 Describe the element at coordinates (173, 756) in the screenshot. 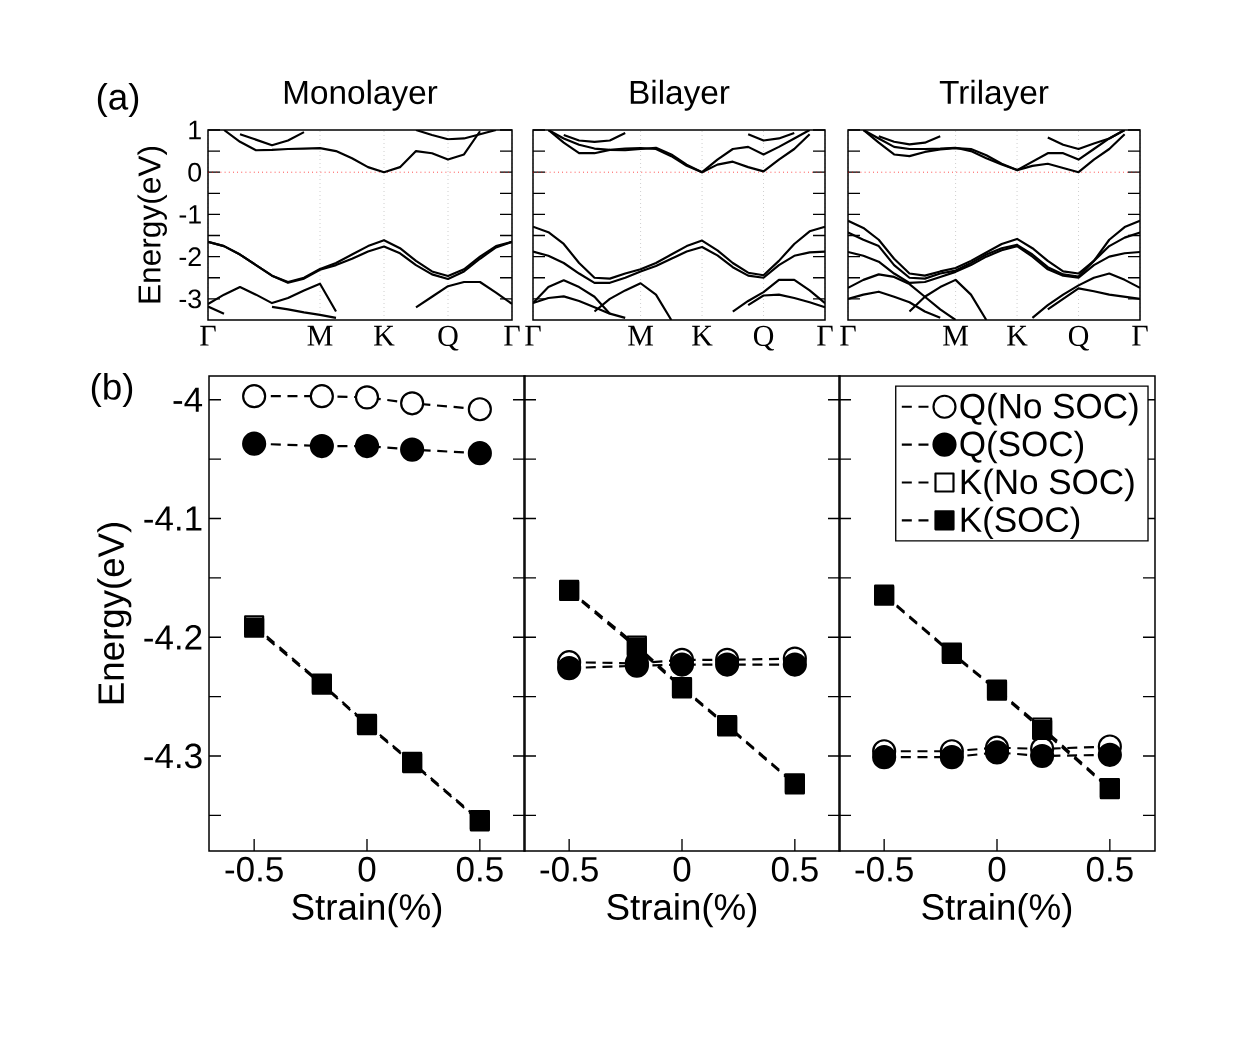

I see `y-tick-label: -4.3` at that location.